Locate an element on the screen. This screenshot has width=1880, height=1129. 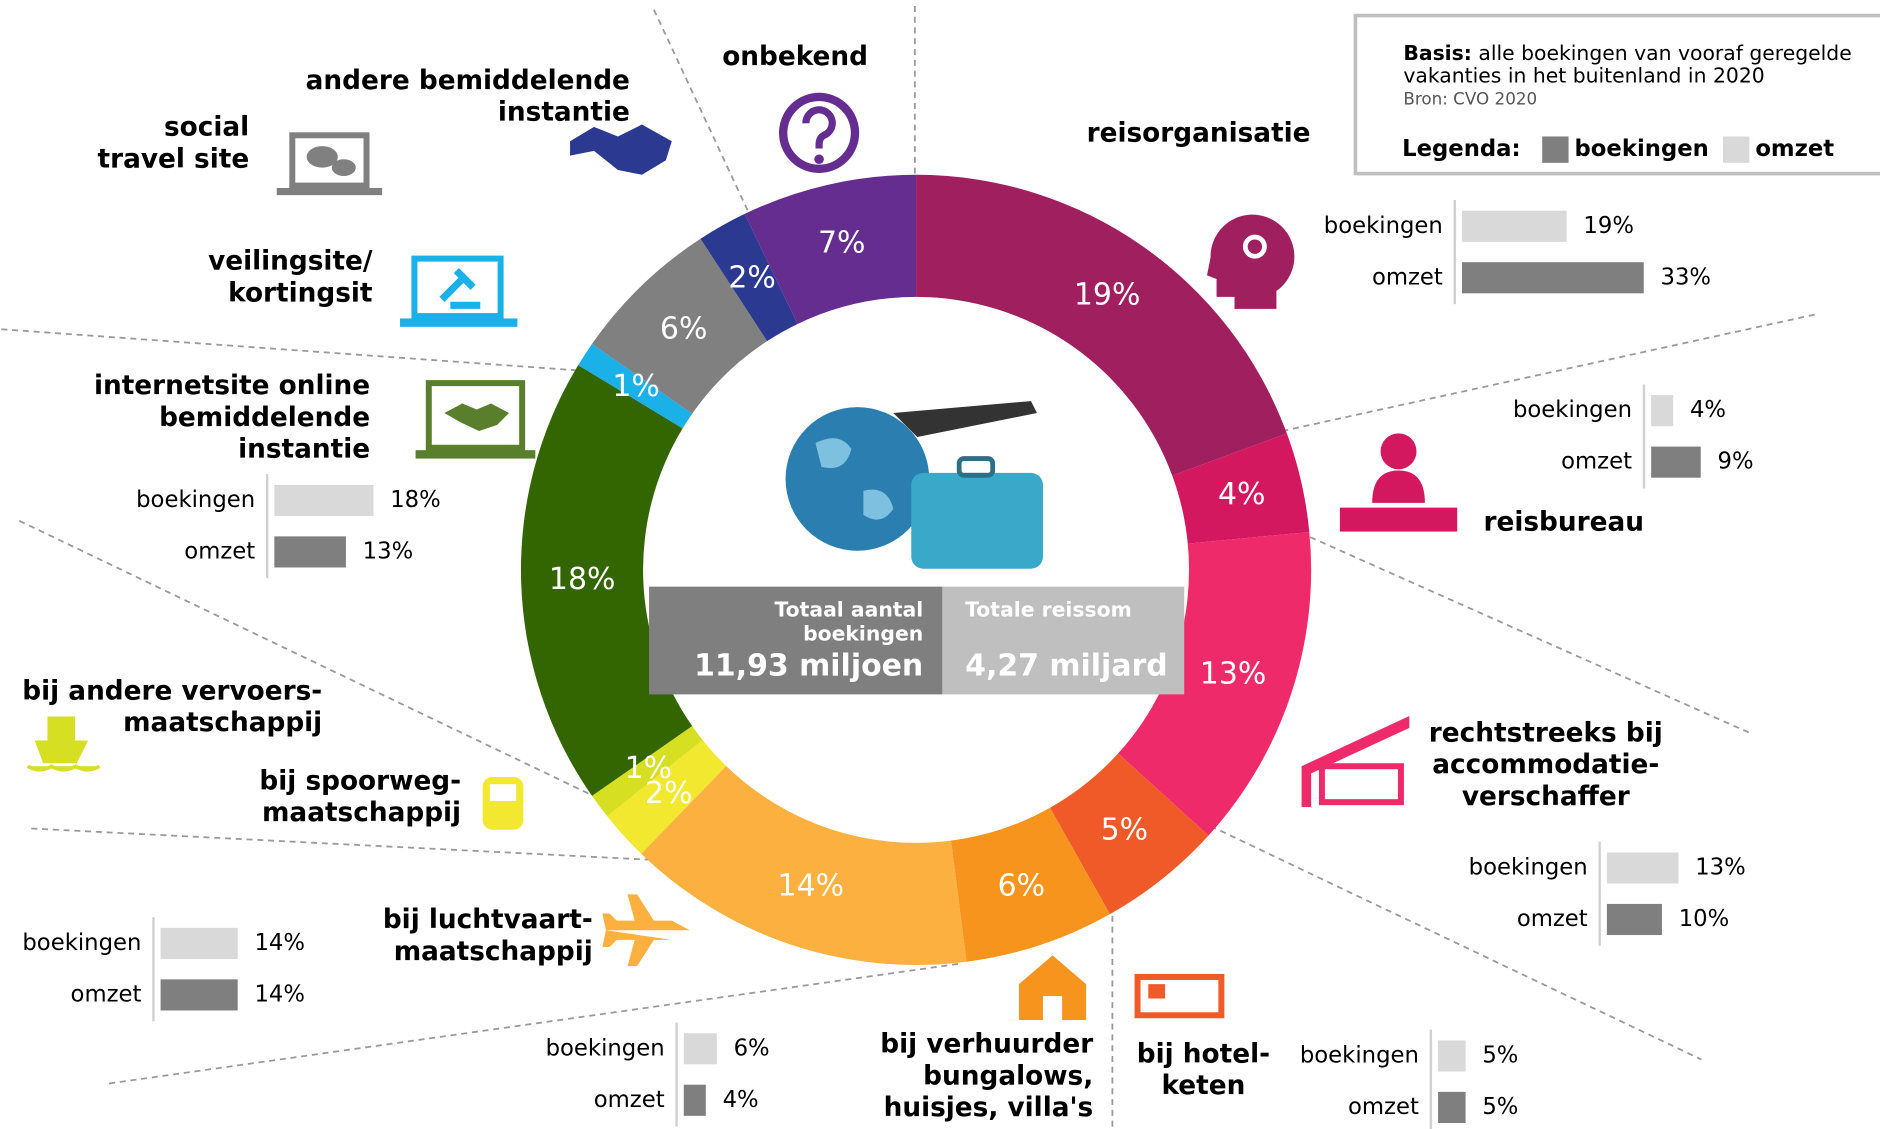
segment-label: 19% is located at coordinates (1107, 294).